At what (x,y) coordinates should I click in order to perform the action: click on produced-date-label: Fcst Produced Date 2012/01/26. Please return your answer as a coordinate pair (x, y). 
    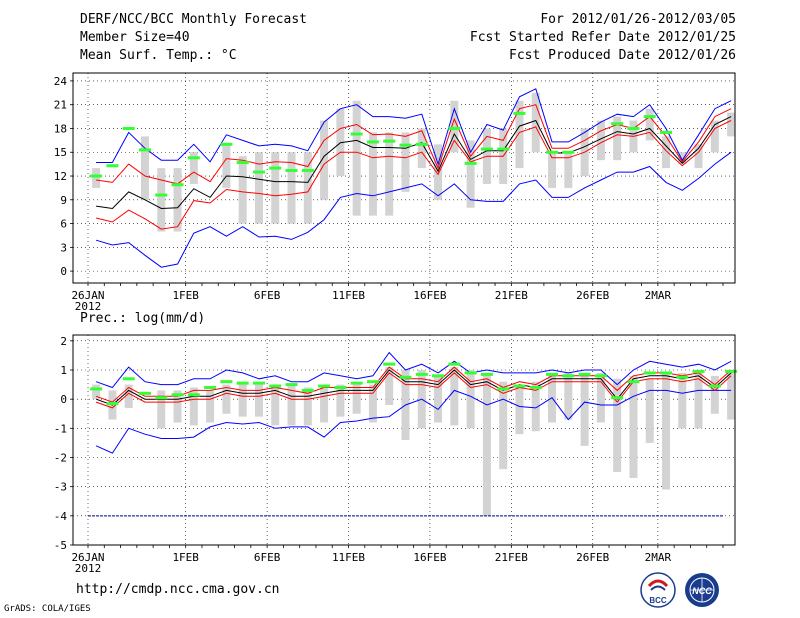
    Looking at the image, I should click on (622, 55).